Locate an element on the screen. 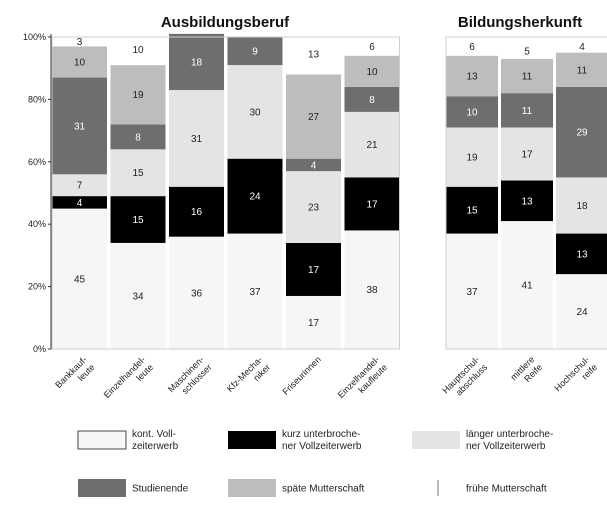 The height and width of the screenshot is (508, 607). legend-label-laenger: länger unterbroche-ner Vollzeiterwerb is located at coordinates (509, 440).